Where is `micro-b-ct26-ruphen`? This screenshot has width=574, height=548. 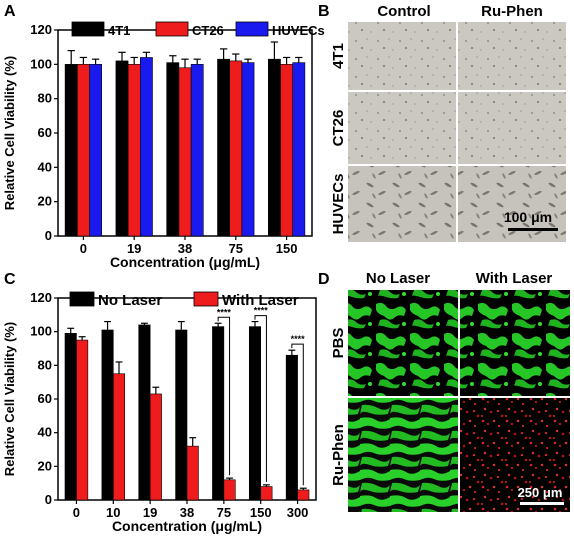 micro-b-ct26-ruphen is located at coordinates (512, 128).